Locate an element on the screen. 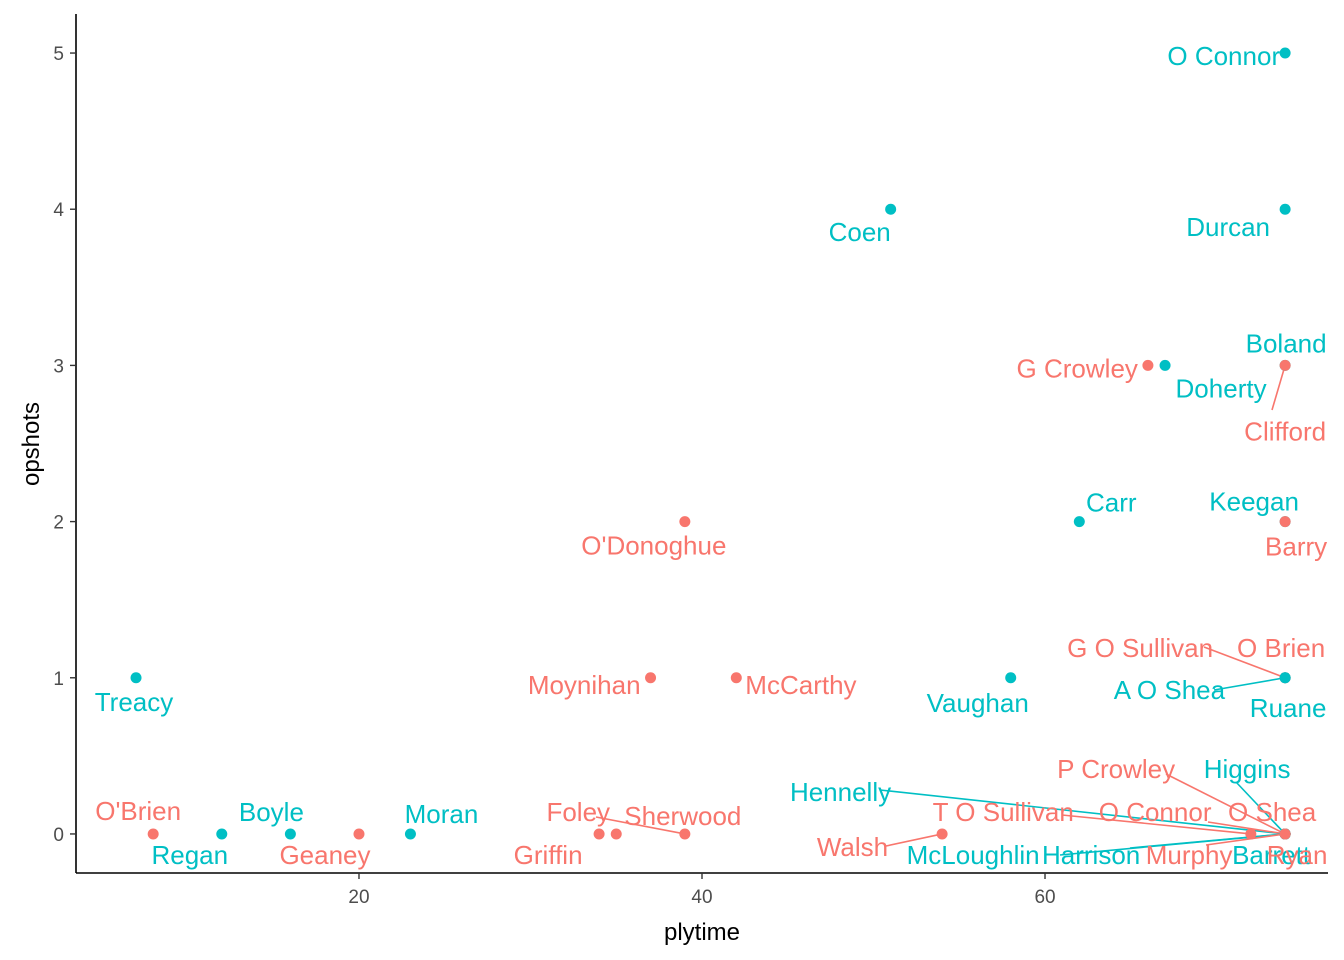 Image resolution: width=1344 pixels, height=960 pixels. point-label: Murphy is located at coordinates (1189, 855).